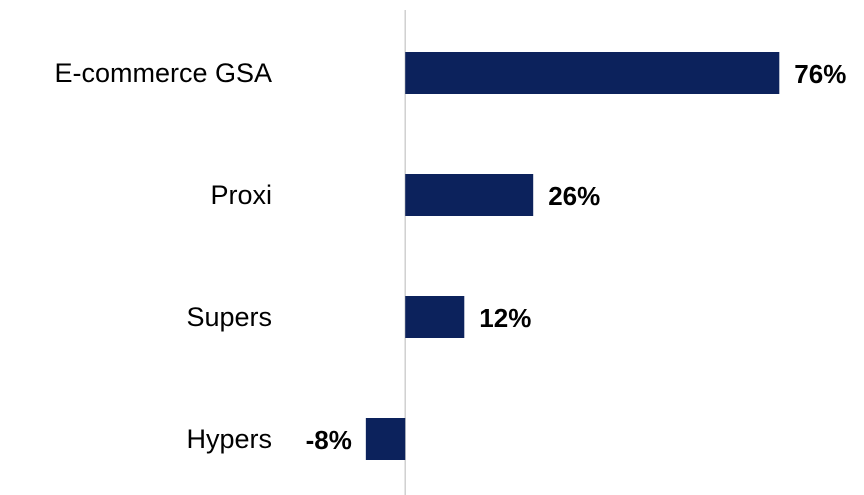  Describe the element at coordinates (229, 317) in the screenshot. I see `category-label: Supers` at that location.